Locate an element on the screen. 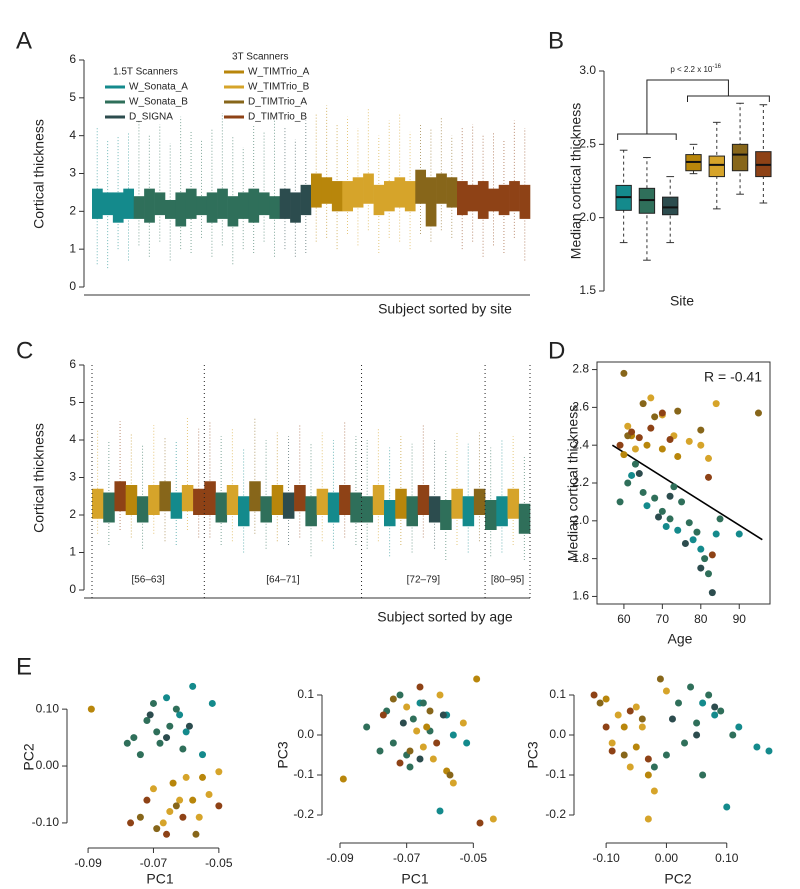 The height and width of the screenshot is (889, 800). x-tick-label: 0.10 is located at coordinates (727, 858).